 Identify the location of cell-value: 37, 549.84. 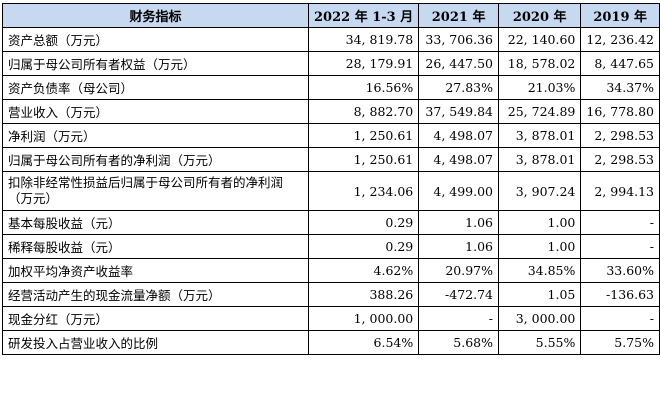
(459, 111).